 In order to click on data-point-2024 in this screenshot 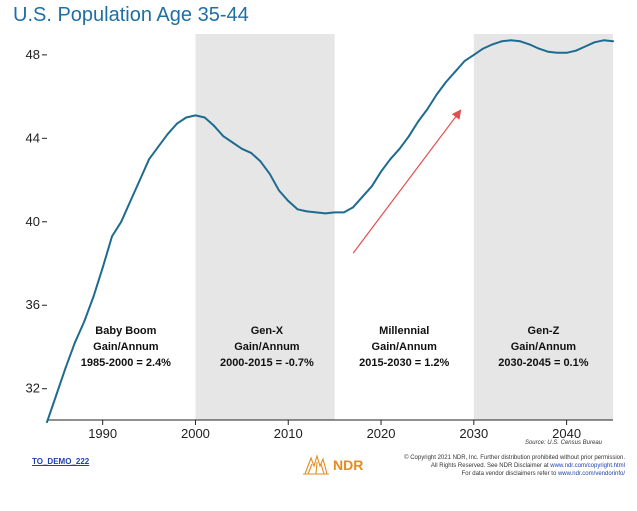, I will do `click(418, 121)`.